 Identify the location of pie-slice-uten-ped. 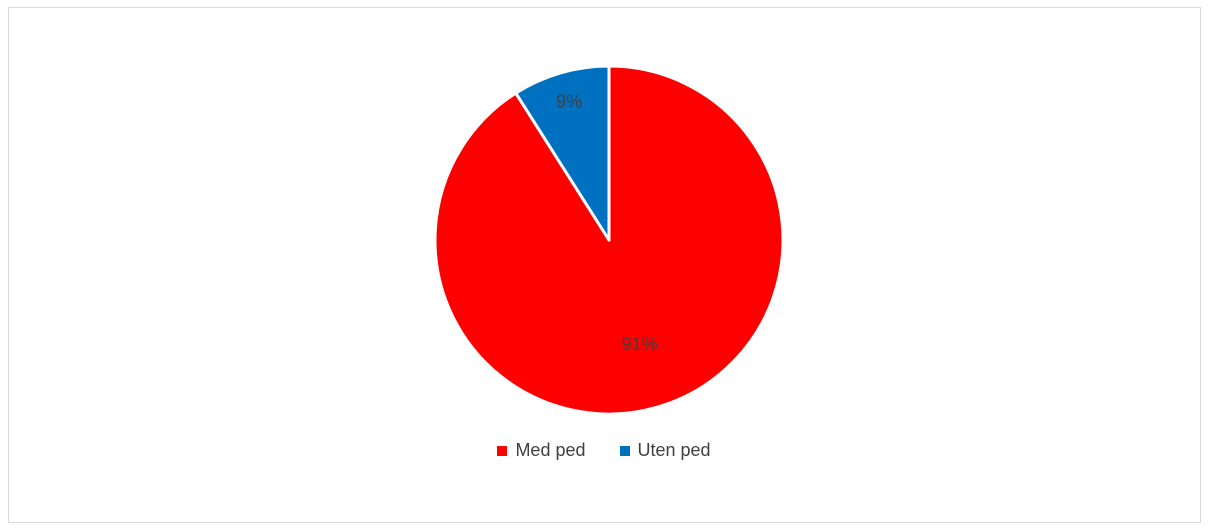
(562, 153).